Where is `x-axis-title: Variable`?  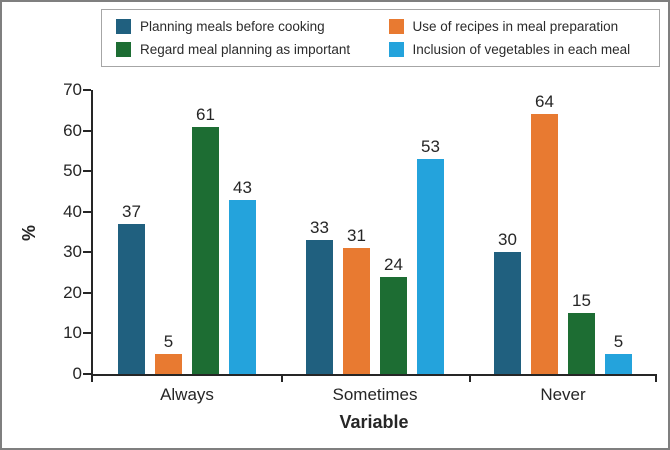
x-axis-title: Variable is located at coordinates (374, 422).